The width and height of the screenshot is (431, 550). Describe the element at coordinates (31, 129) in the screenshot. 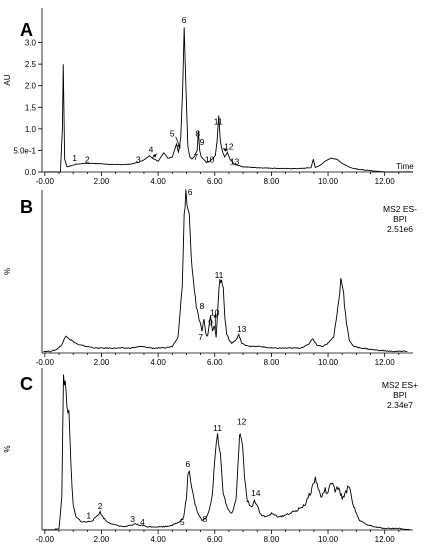

I see `y-tick-label: 1.0` at that location.